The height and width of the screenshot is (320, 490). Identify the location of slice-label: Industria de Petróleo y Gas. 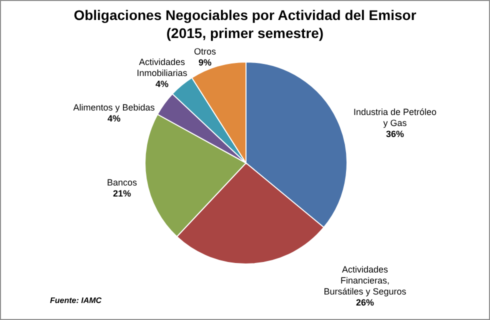
(395, 117).